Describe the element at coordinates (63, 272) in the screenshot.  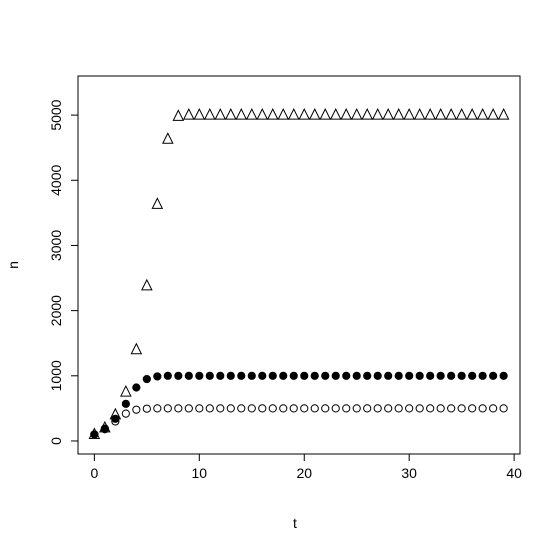
I see `y-axis: 0 1000 2000 3000 4000 5000` at that location.